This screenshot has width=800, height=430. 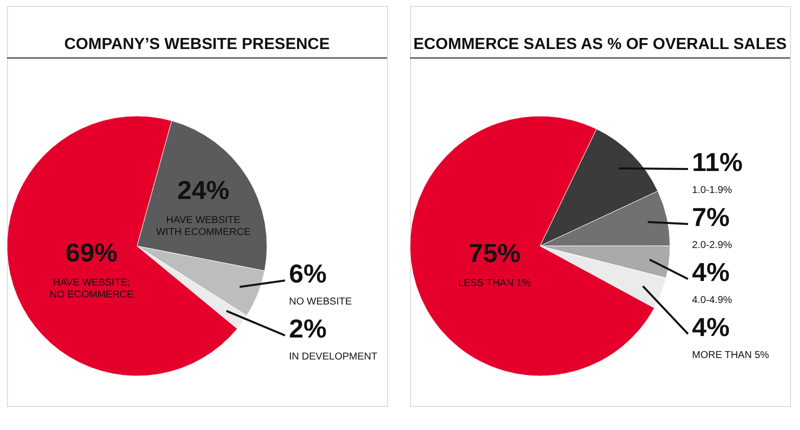 What do you see at coordinates (712, 245) in the screenshot?
I see `slice-label: 2.0-2.9%` at bounding box center [712, 245].